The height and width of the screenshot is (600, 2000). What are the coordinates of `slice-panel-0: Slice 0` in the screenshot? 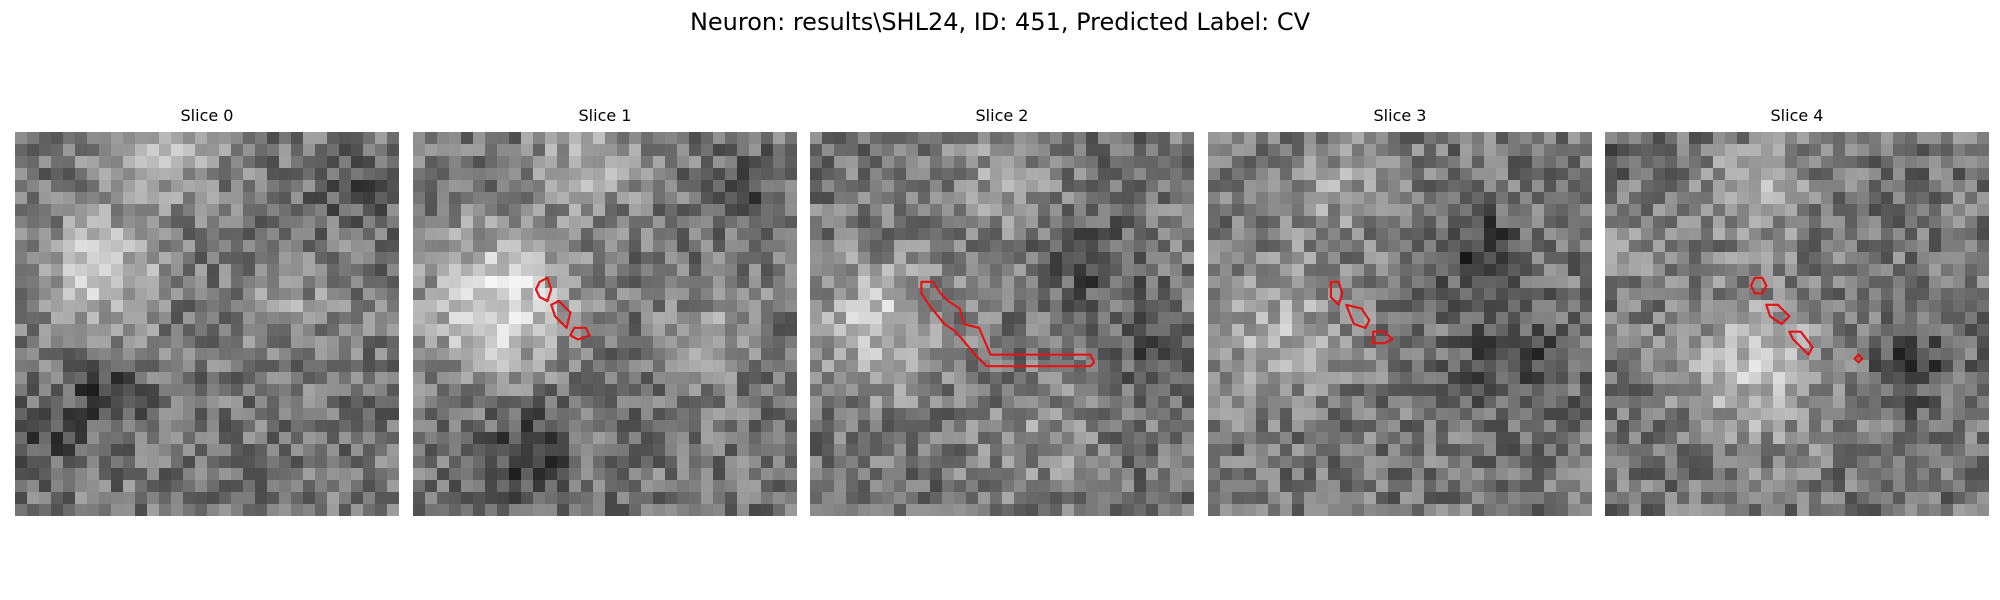 It's located at (207, 311).